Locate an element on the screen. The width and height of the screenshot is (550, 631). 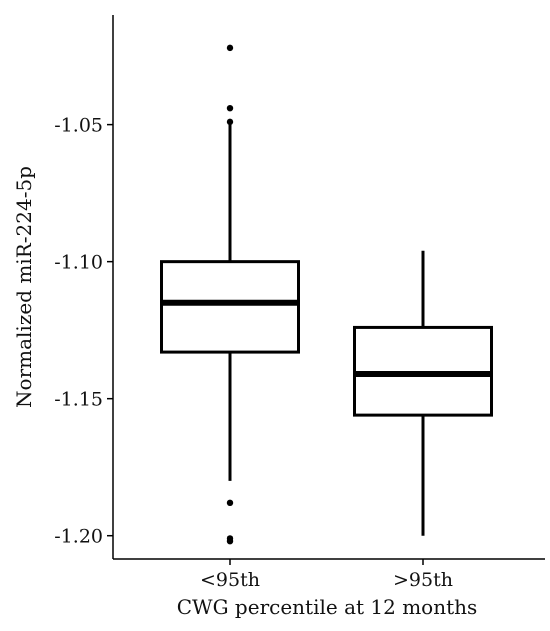
y-tick-label: -1.20 is located at coordinates (78, 537).